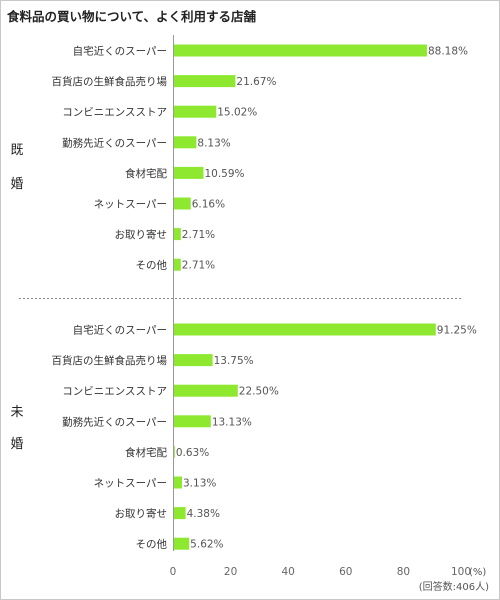 This screenshot has width=500, height=600. I want to click on data-label: 21.67%, so click(256, 82).